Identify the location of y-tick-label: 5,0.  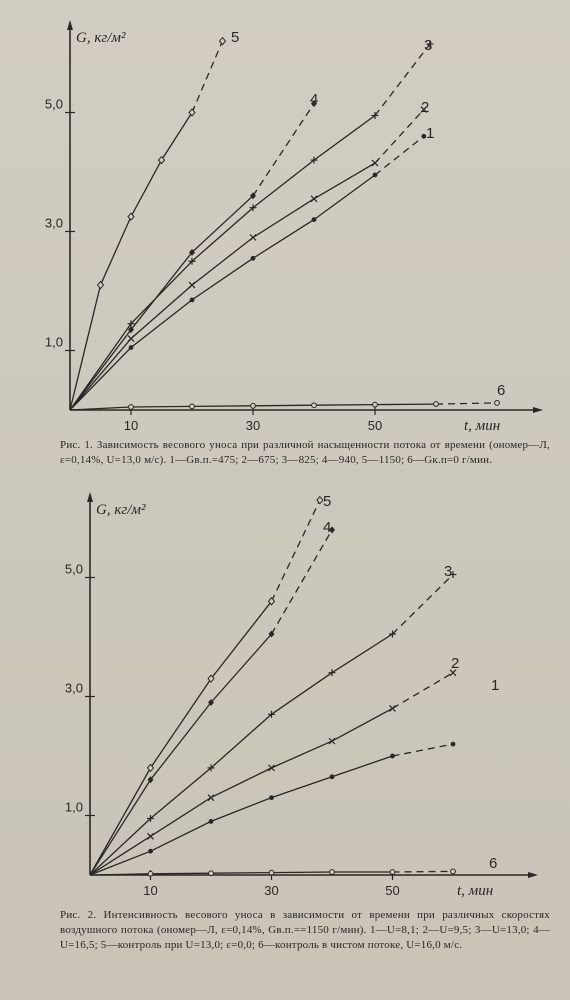
(74, 569).